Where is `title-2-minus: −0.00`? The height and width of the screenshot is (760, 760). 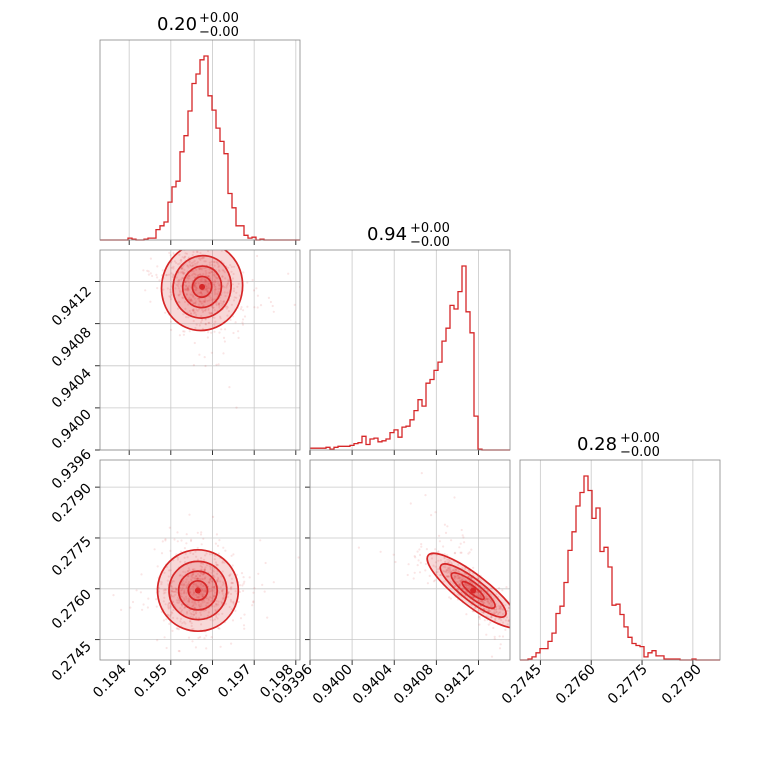 title-2-minus: −0.00 is located at coordinates (430, 242).